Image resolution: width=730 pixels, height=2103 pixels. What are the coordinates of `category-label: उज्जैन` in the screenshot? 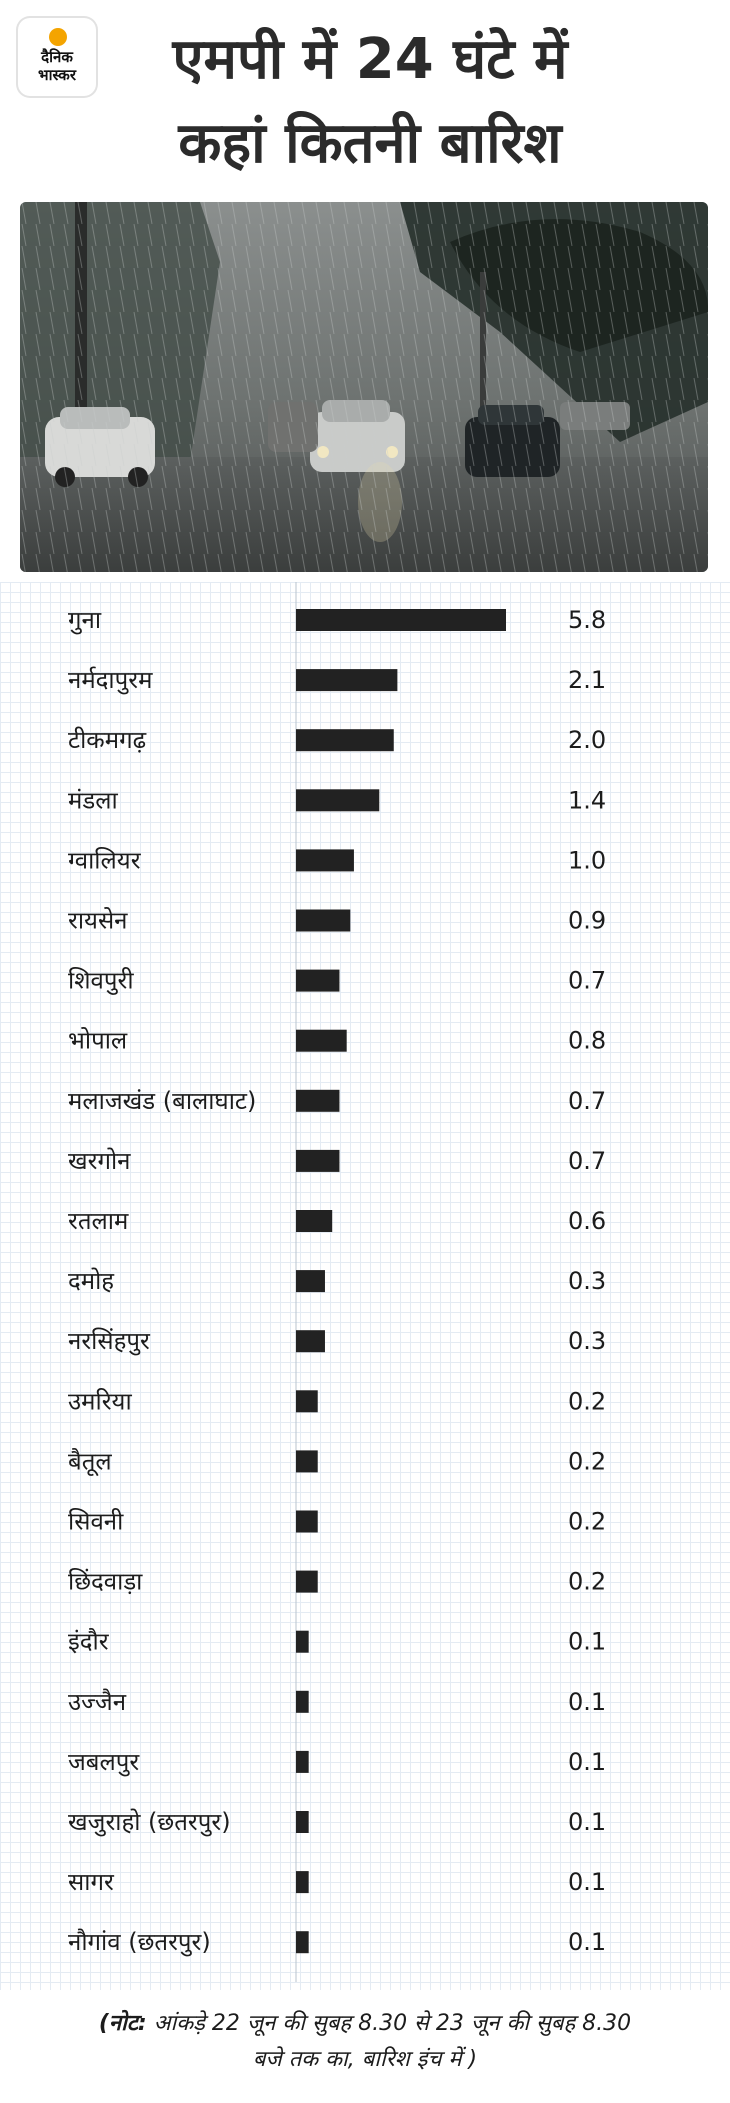 It's located at (97, 1702).